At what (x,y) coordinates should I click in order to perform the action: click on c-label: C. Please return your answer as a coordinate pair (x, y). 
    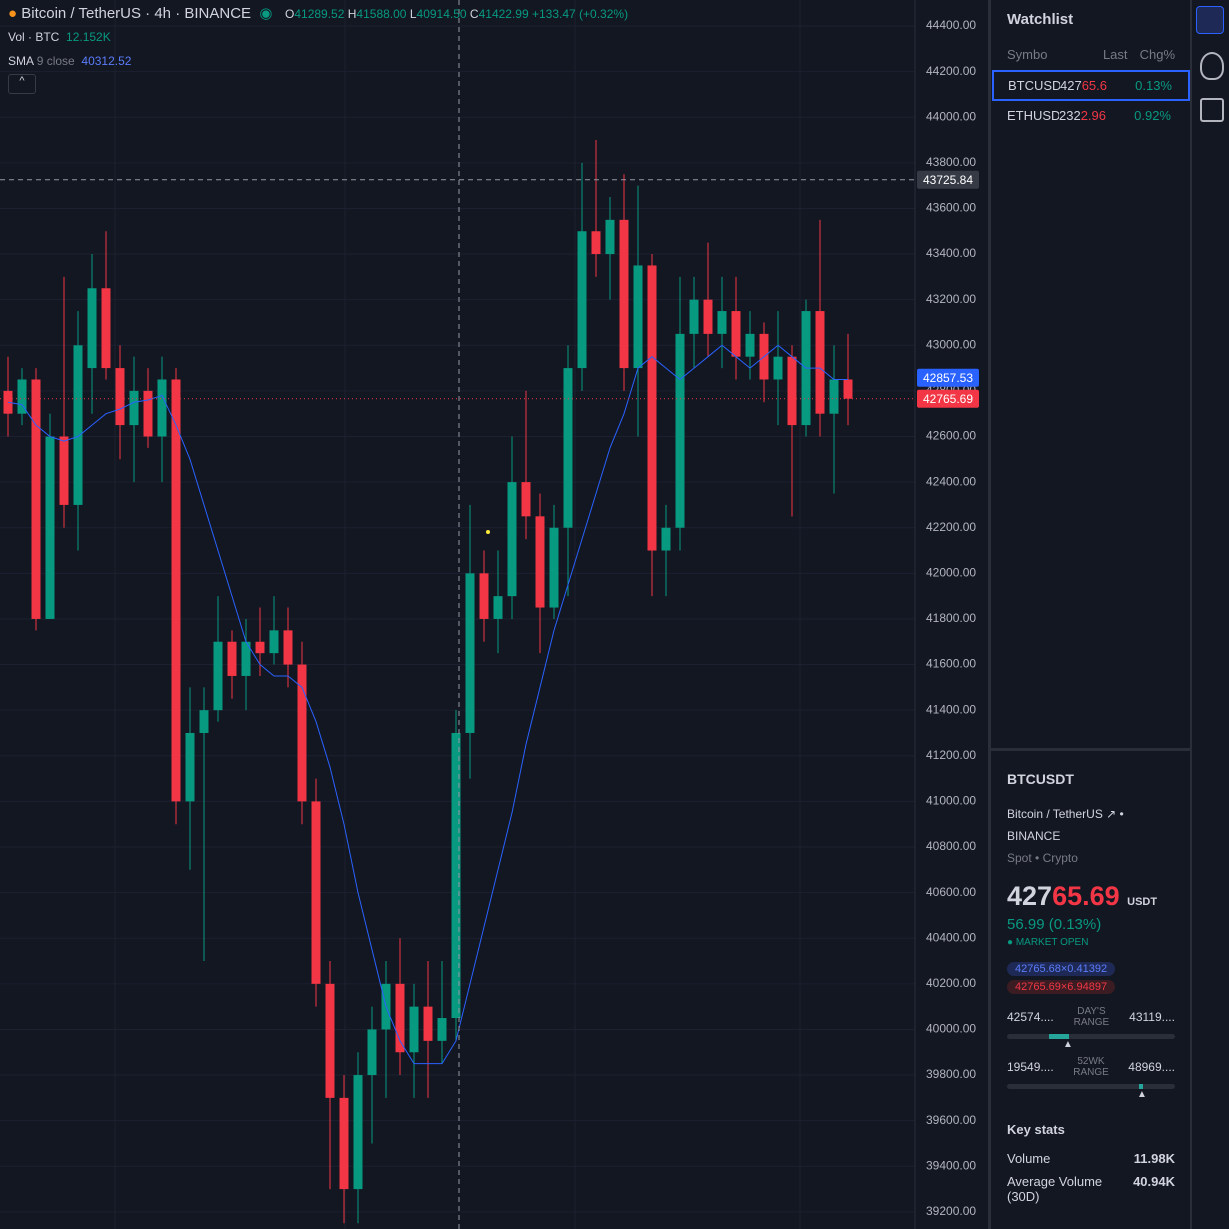
    Looking at the image, I should click on (474, 14).